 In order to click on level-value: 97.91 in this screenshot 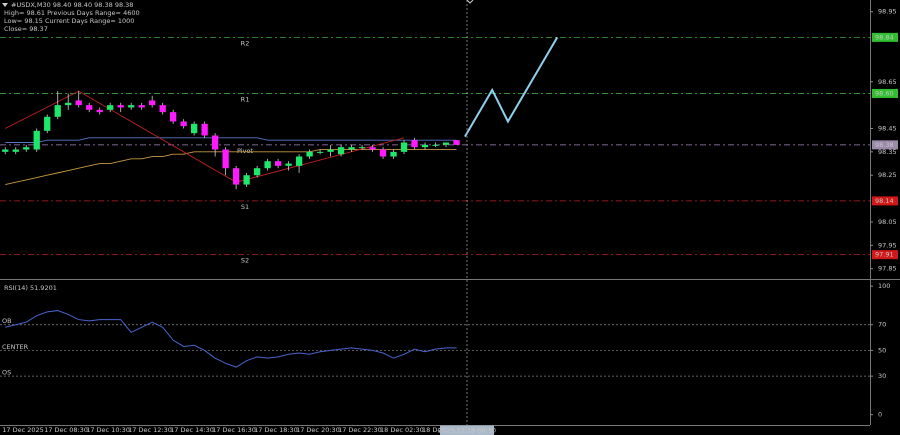, I will do `click(884, 255)`.